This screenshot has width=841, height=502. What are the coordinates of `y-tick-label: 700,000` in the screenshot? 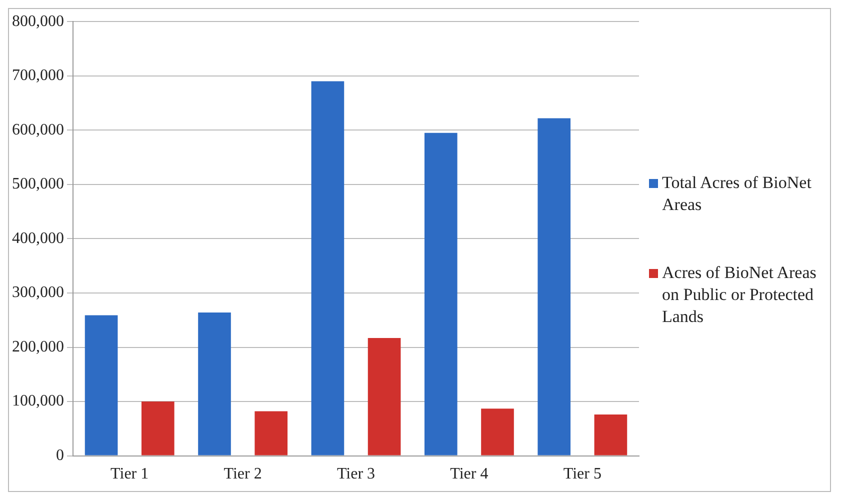 It's located at (38, 75).